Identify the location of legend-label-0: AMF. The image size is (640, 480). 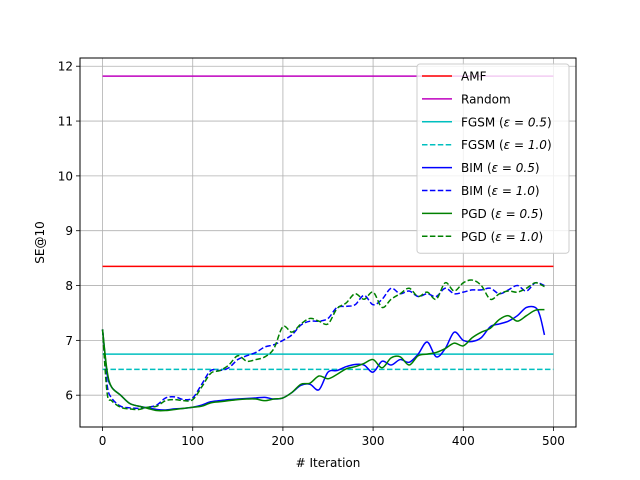
(474, 77).